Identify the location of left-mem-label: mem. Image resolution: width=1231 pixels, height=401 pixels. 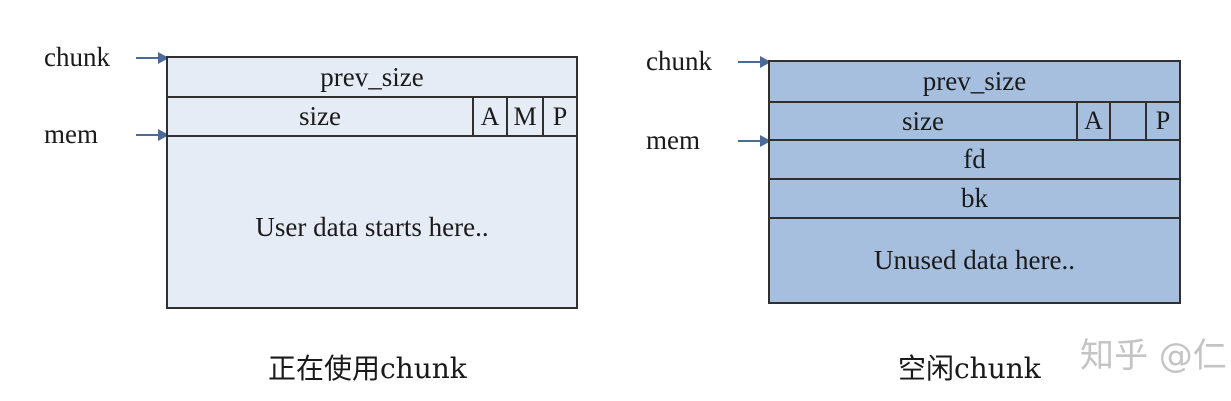
(71, 134).